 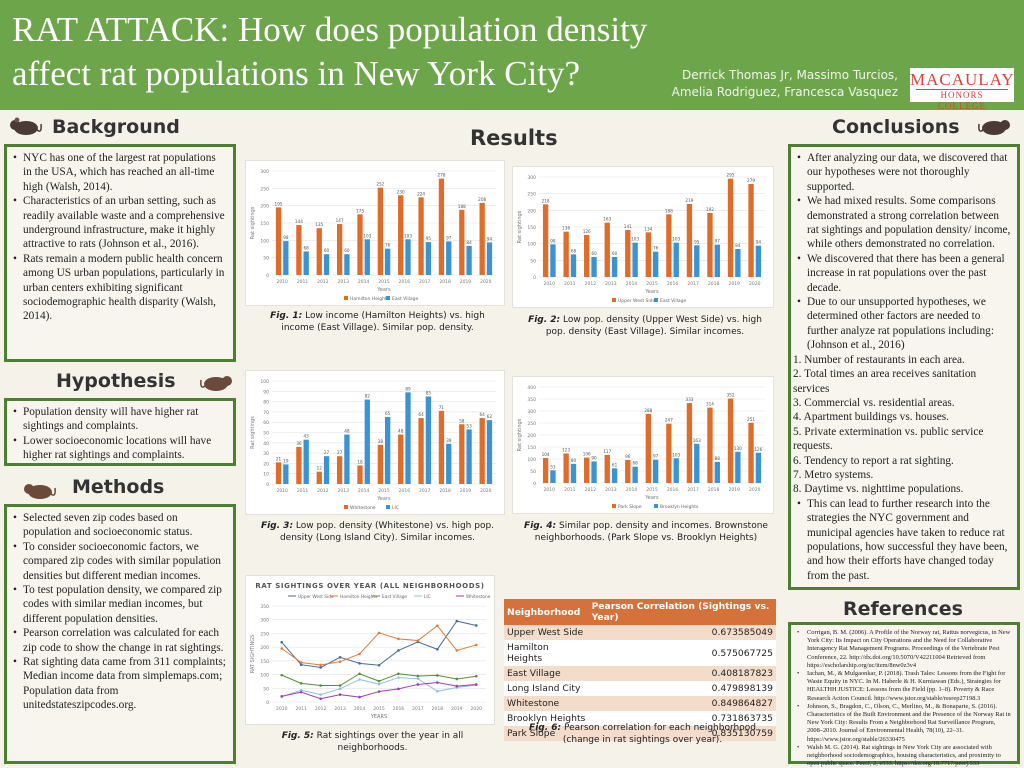 What do you see at coordinates (379, 644) in the screenshot?
I see `series-line` at bounding box center [379, 644].